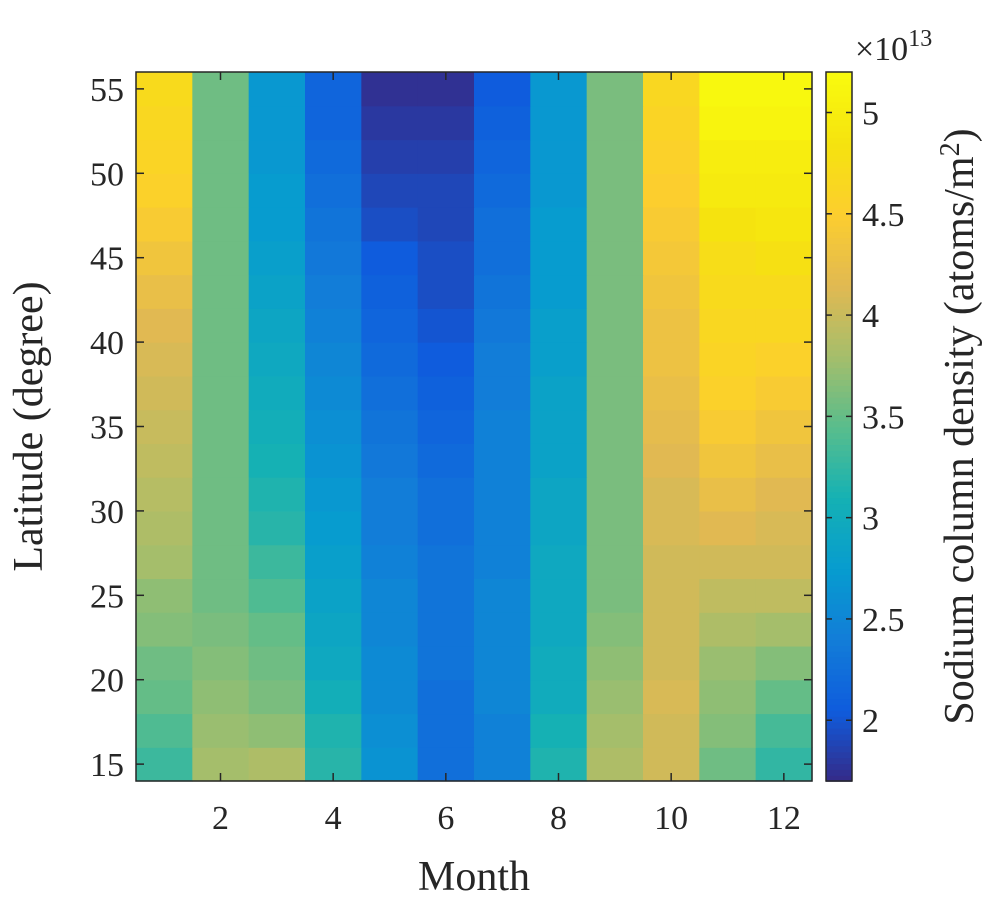  Describe the element at coordinates (960, 135) in the screenshot. I see `colorbar-label-close: )` at that location.